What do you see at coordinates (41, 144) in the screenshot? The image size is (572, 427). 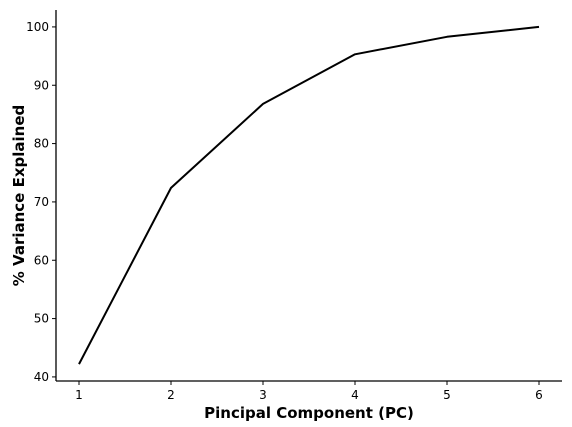 I see `y-tick-label: 80` at bounding box center [41, 144].